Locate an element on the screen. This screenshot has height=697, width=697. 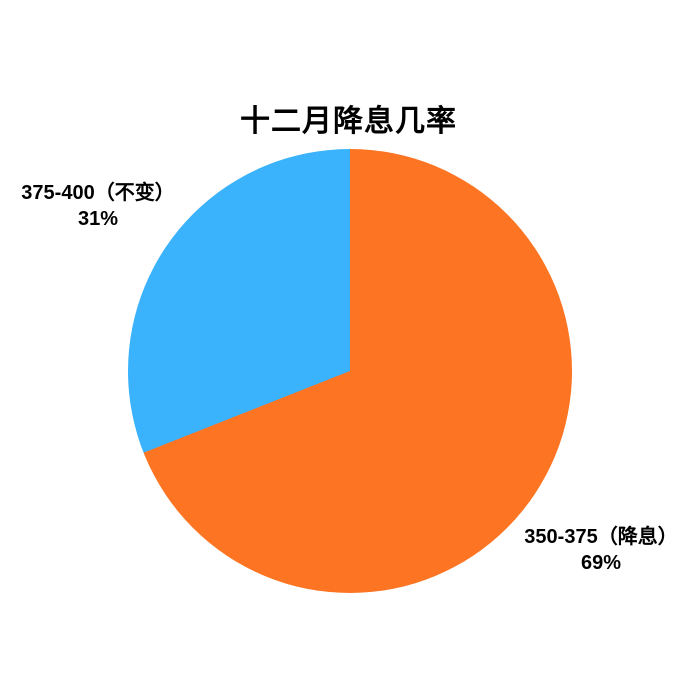
slice-label-cut: 350-375（降息） 69% is located at coordinates (601, 550).